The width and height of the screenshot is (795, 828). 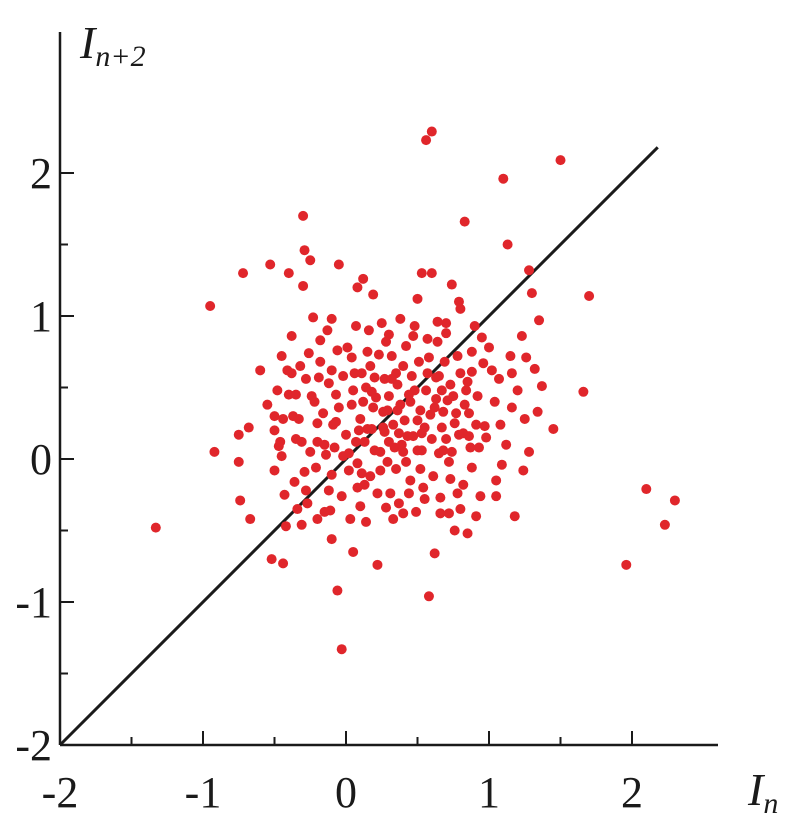 What do you see at coordinates (41, 173) in the screenshot?
I see `y-tick-label: 2` at bounding box center [41, 173].